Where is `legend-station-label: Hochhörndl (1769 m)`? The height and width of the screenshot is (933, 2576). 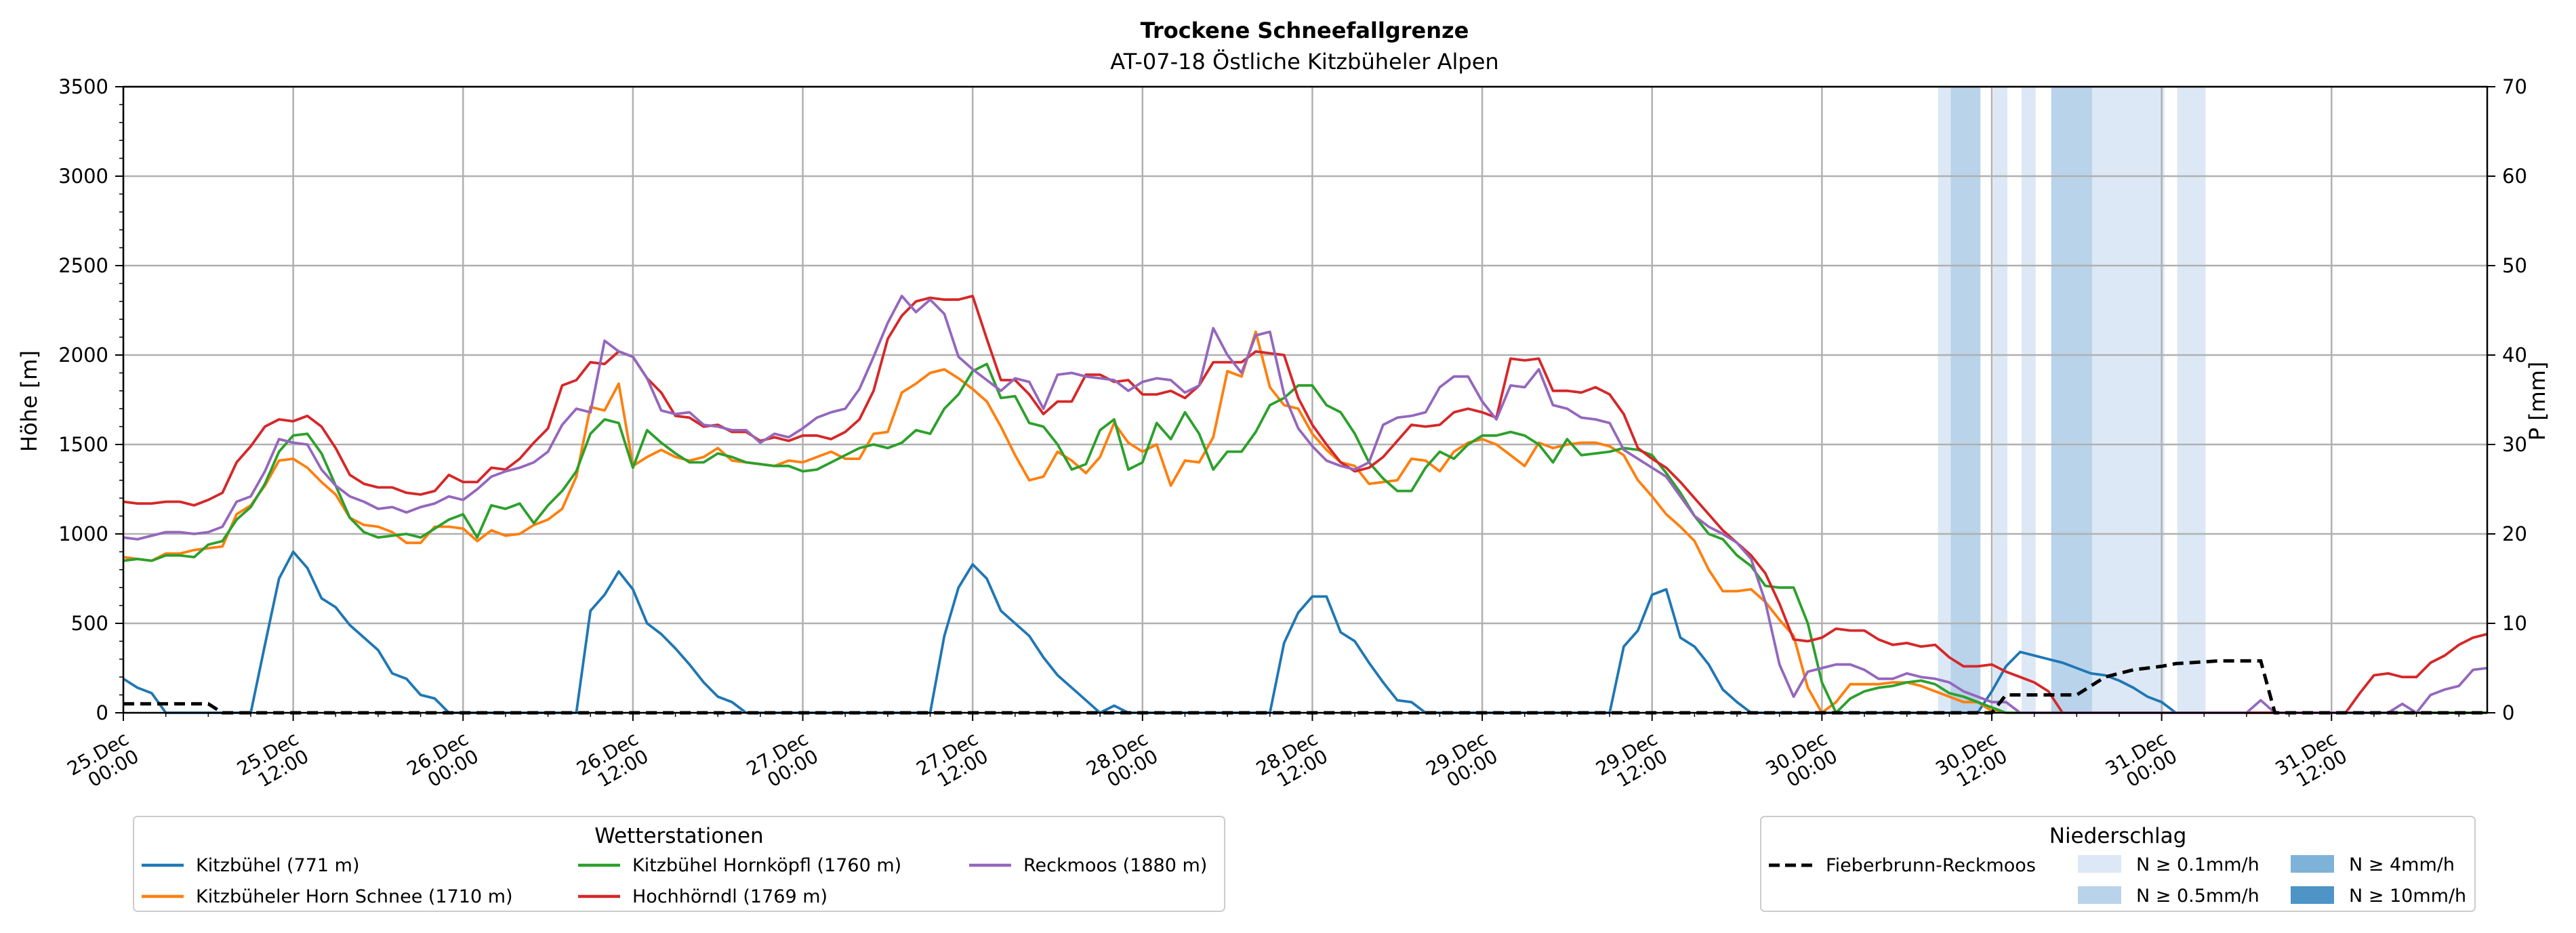
legend-station-label: Hochhörndl (1769 m) is located at coordinates (730, 896).